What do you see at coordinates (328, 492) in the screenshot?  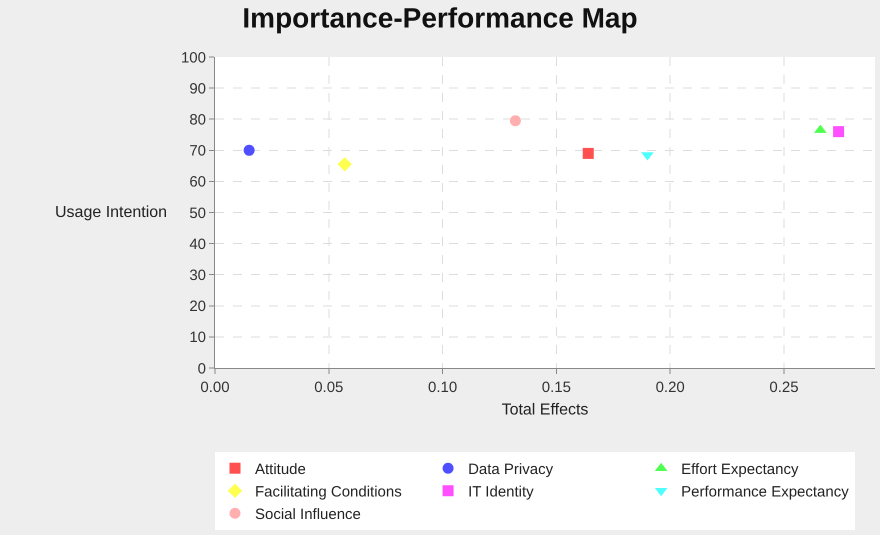 I see `legend-label: Facilitating Conditions` at bounding box center [328, 492].